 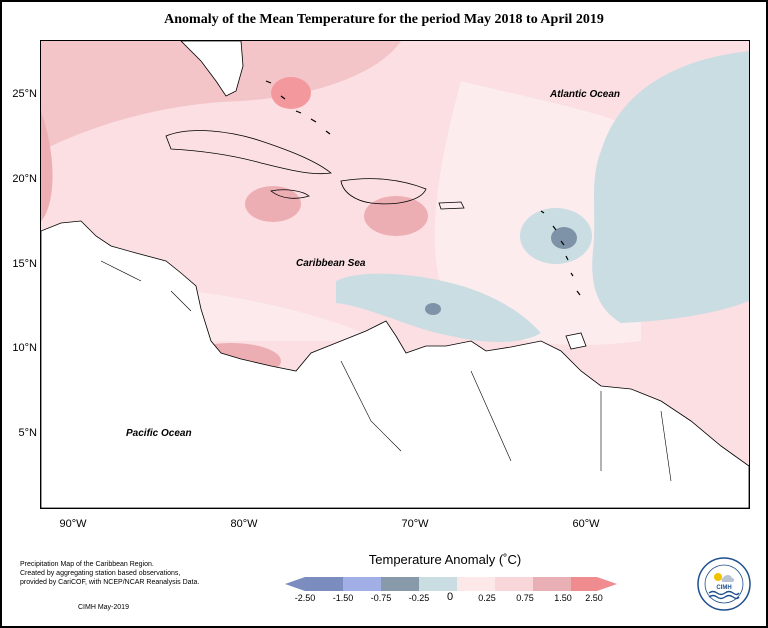 What do you see at coordinates (27, 433) in the screenshot?
I see `lat-label-5n: 5°N` at bounding box center [27, 433].